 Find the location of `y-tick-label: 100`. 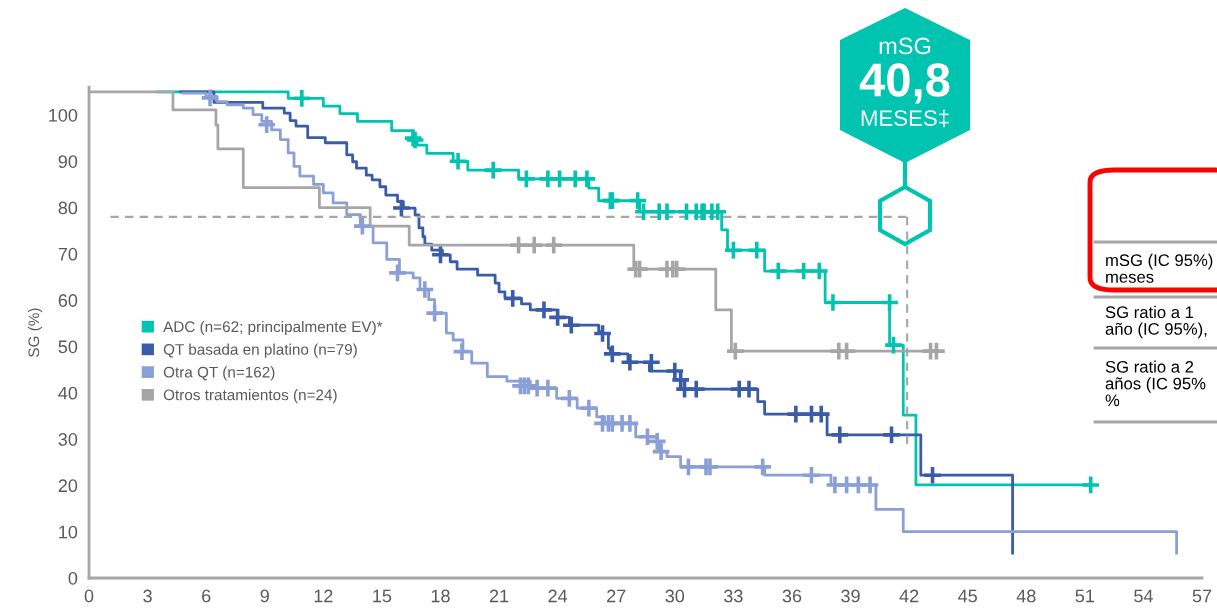

y-tick-label: 100 is located at coordinates (63, 115).